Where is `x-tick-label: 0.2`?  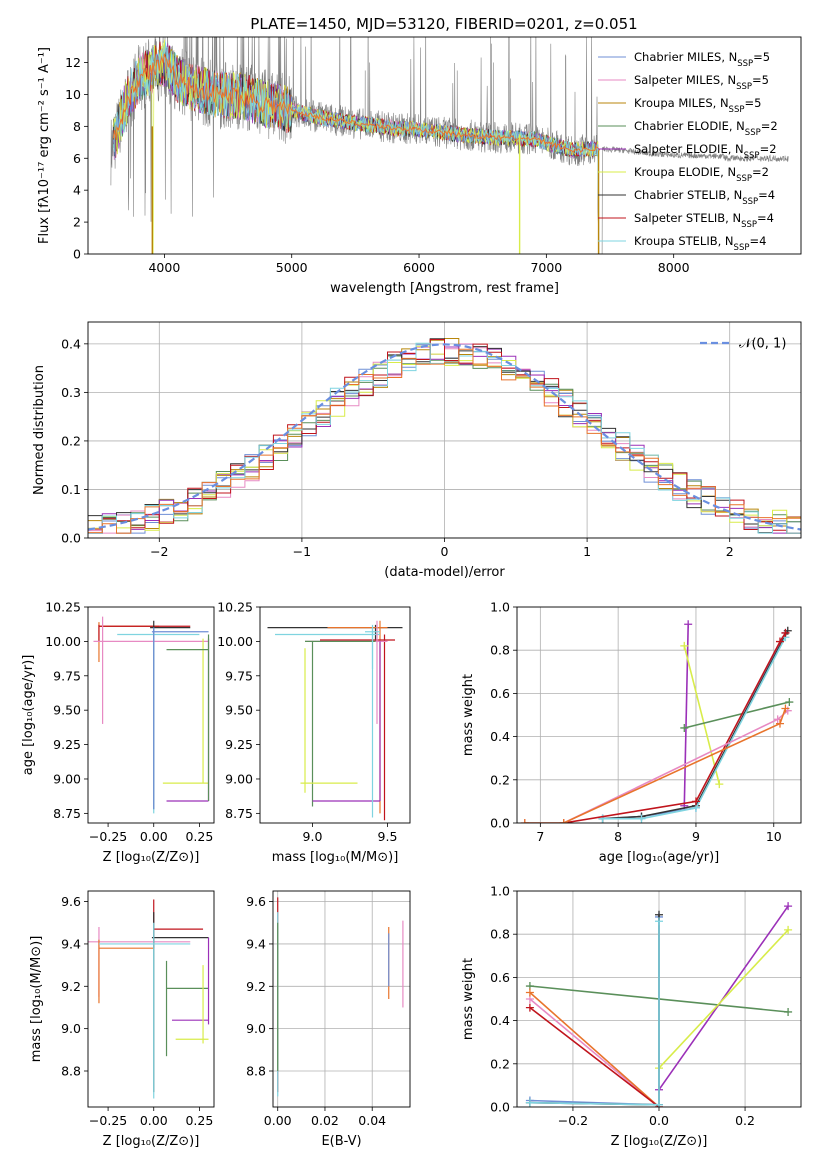 x-tick-label: 0.2 is located at coordinates (745, 1120).